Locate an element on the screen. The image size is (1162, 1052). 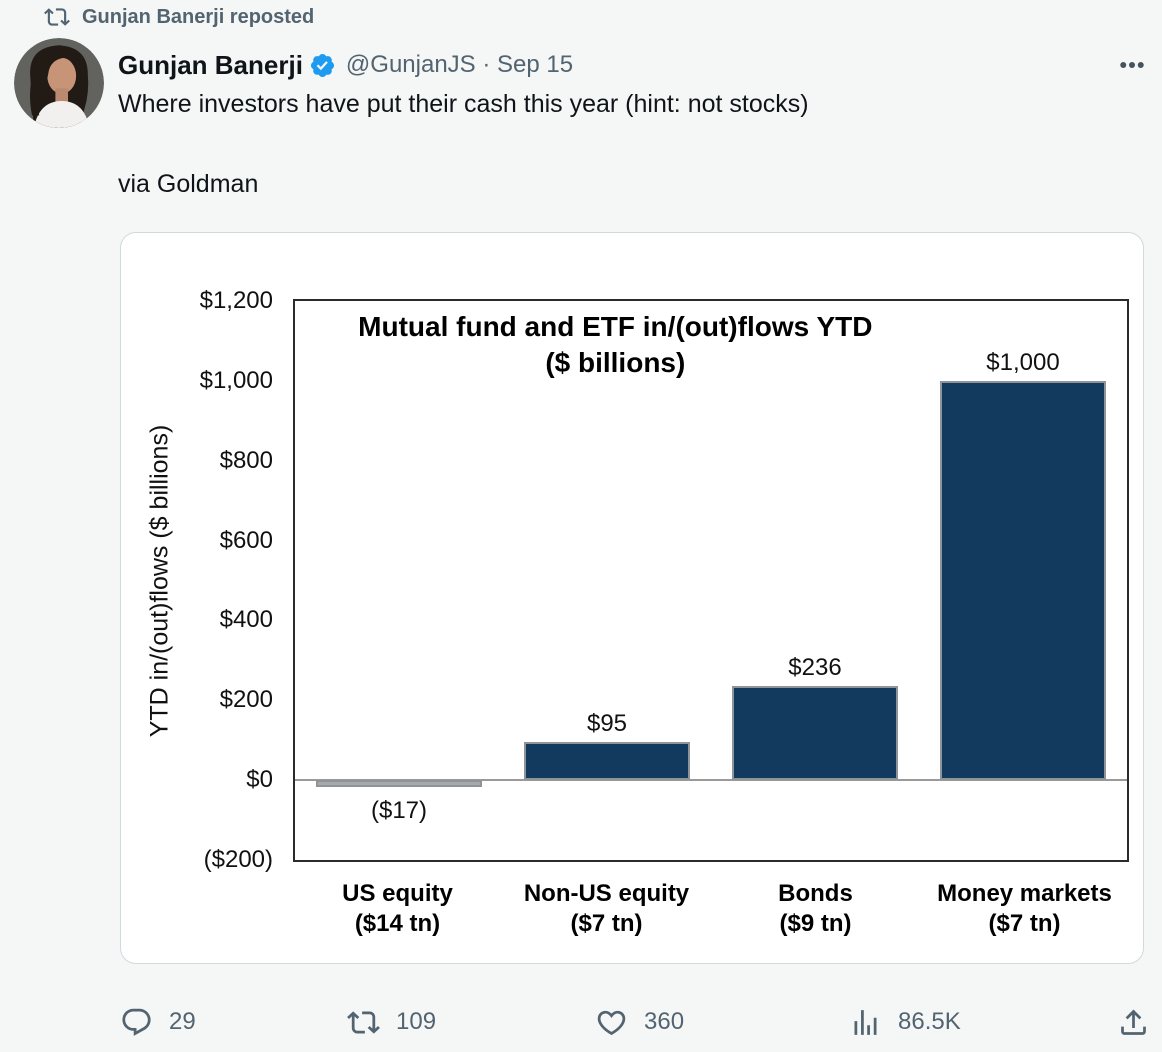
more-button is located at coordinates (1132, 65).